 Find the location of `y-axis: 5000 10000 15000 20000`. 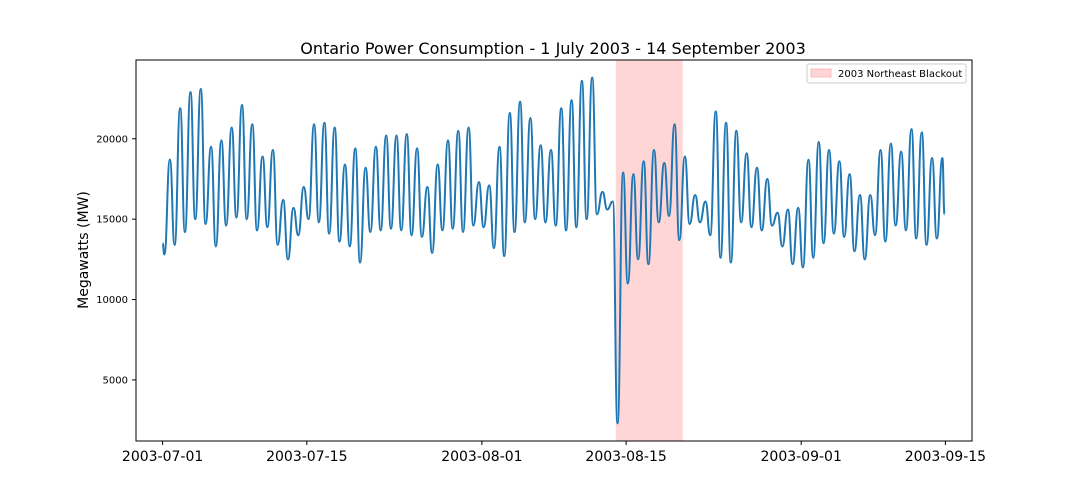

y-axis: 5000 10000 15000 20000 is located at coordinates (116, 260).